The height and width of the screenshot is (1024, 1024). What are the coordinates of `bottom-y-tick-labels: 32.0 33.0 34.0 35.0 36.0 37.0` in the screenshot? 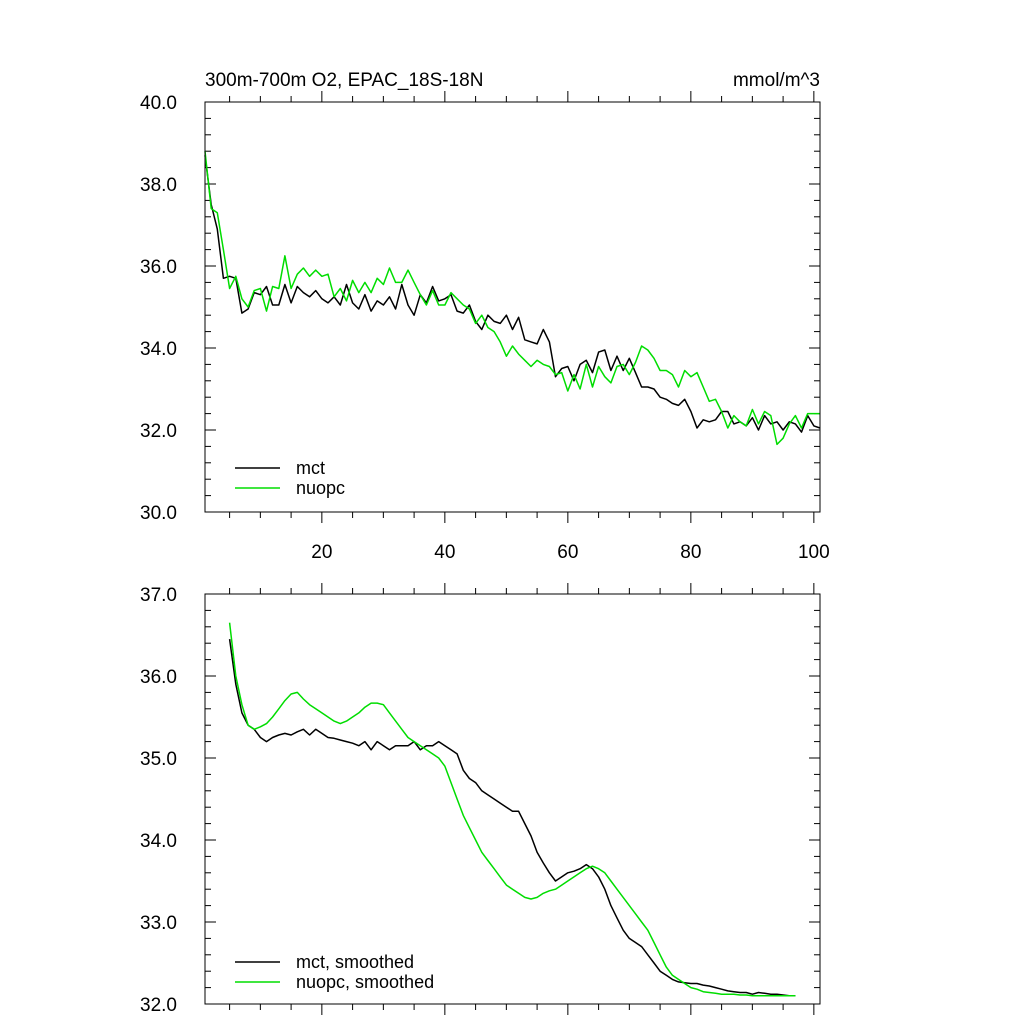 It's located at (158, 800).